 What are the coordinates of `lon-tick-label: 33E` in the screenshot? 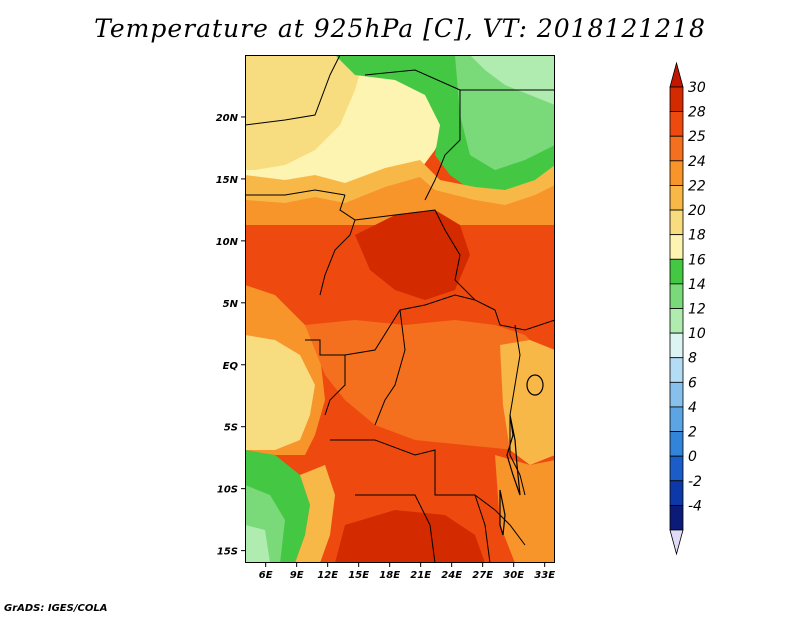 It's located at (544, 575).